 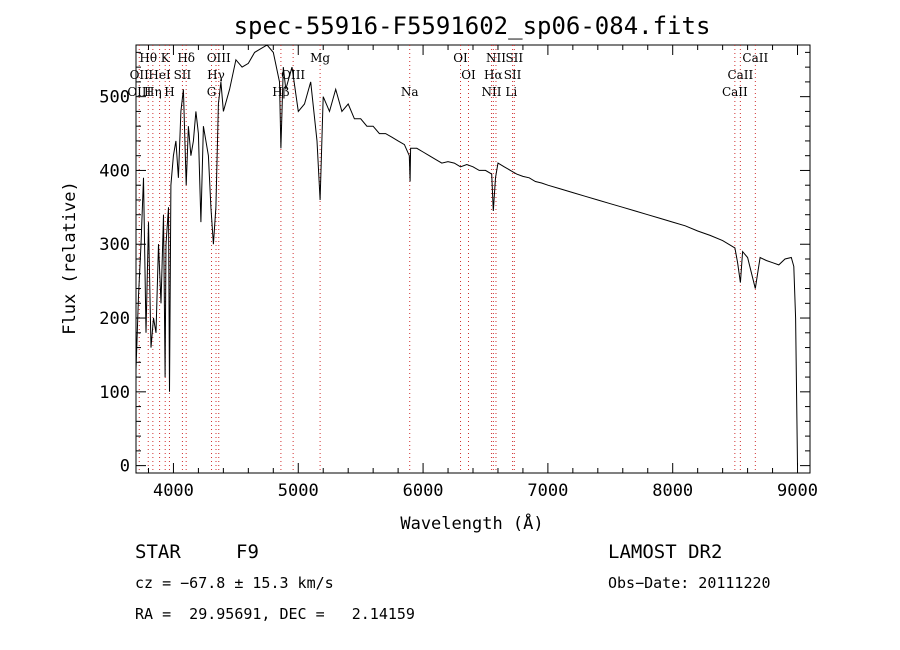 I want to click on spectral-line-label: K, so click(x=166, y=58).